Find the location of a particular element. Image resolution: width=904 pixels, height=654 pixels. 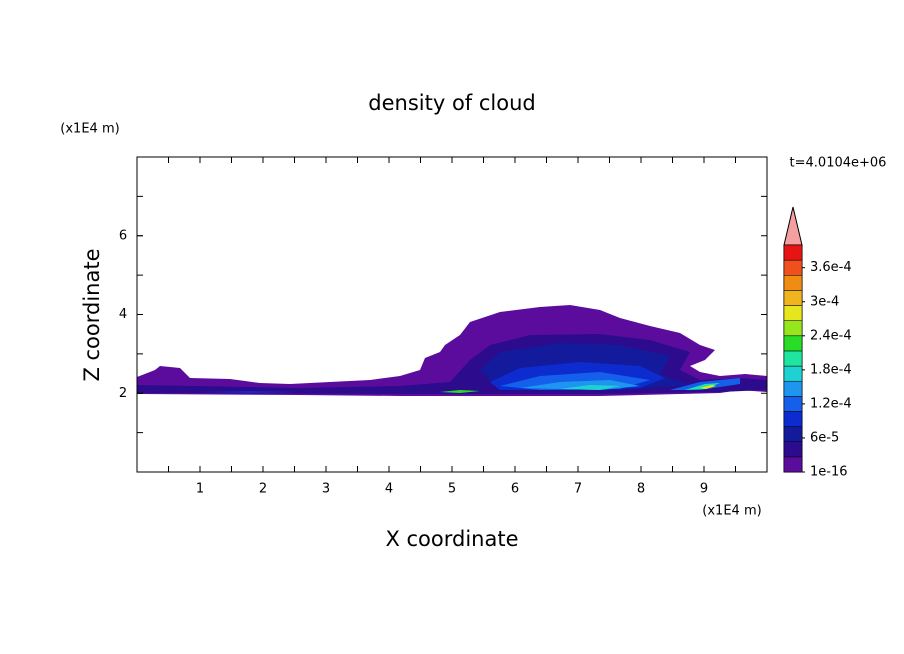

colorbar-extend is located at coordinates (793, 226).